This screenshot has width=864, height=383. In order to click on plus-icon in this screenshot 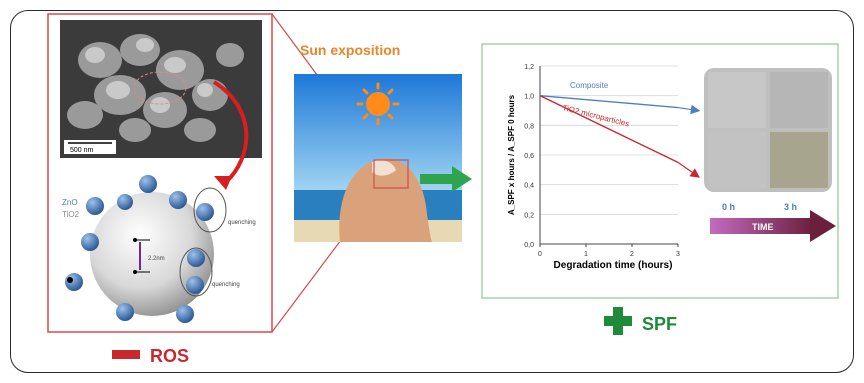, I will do `click(618, 321)`.